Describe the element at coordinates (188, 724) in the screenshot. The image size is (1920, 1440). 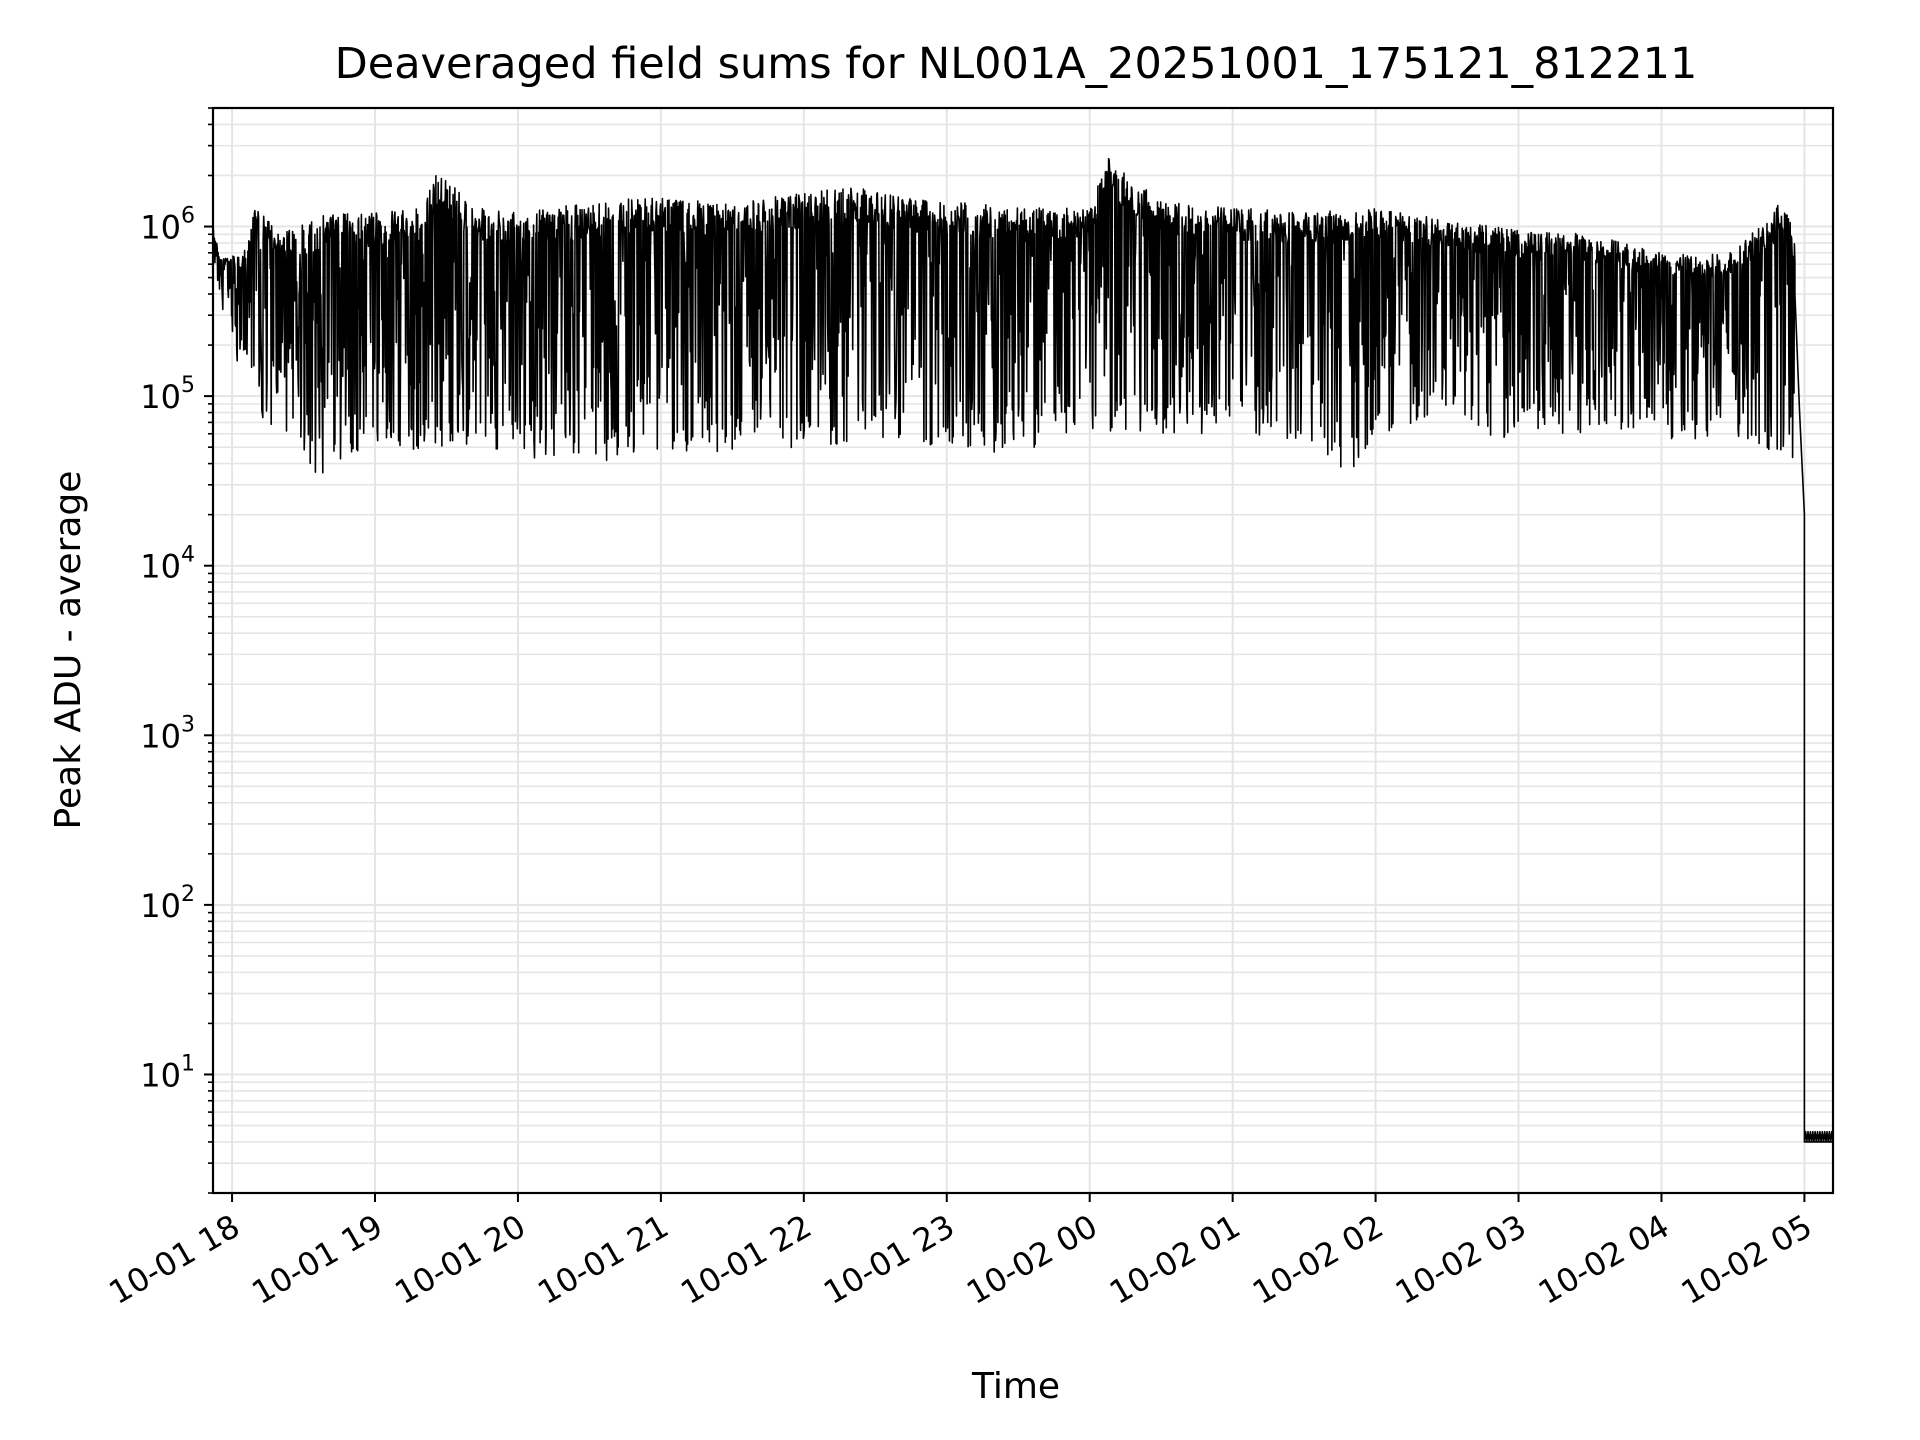
I see `y-tick-exponent: 3` at that location.